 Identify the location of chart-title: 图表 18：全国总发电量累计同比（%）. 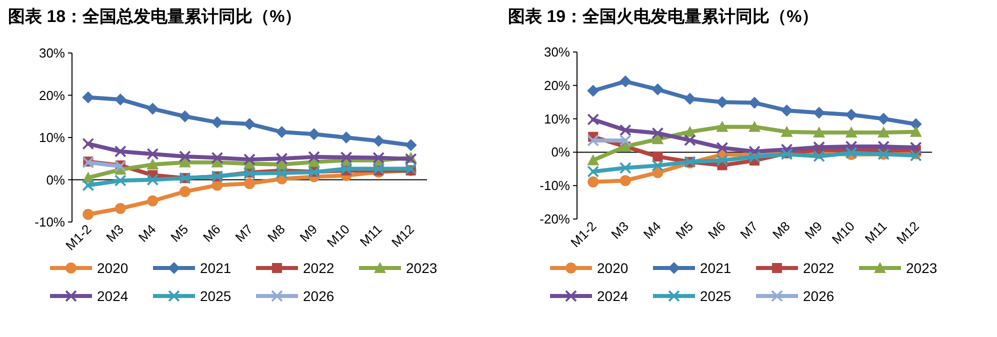
(155, 16).